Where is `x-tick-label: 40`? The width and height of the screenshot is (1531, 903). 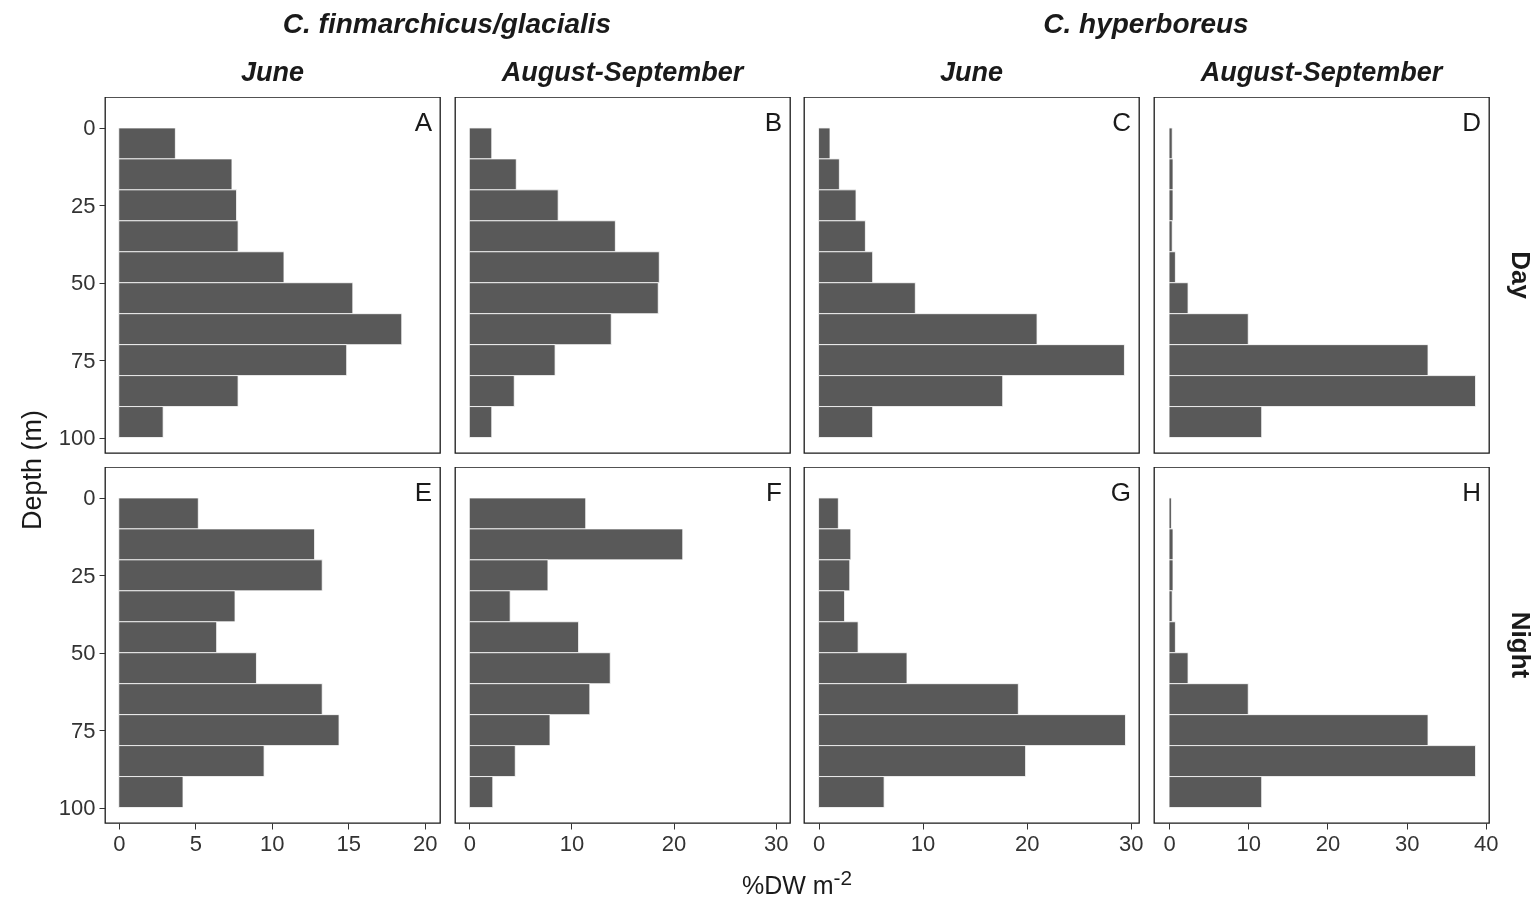
x-tick-label: 40 is located at coordinates (1486, 843).